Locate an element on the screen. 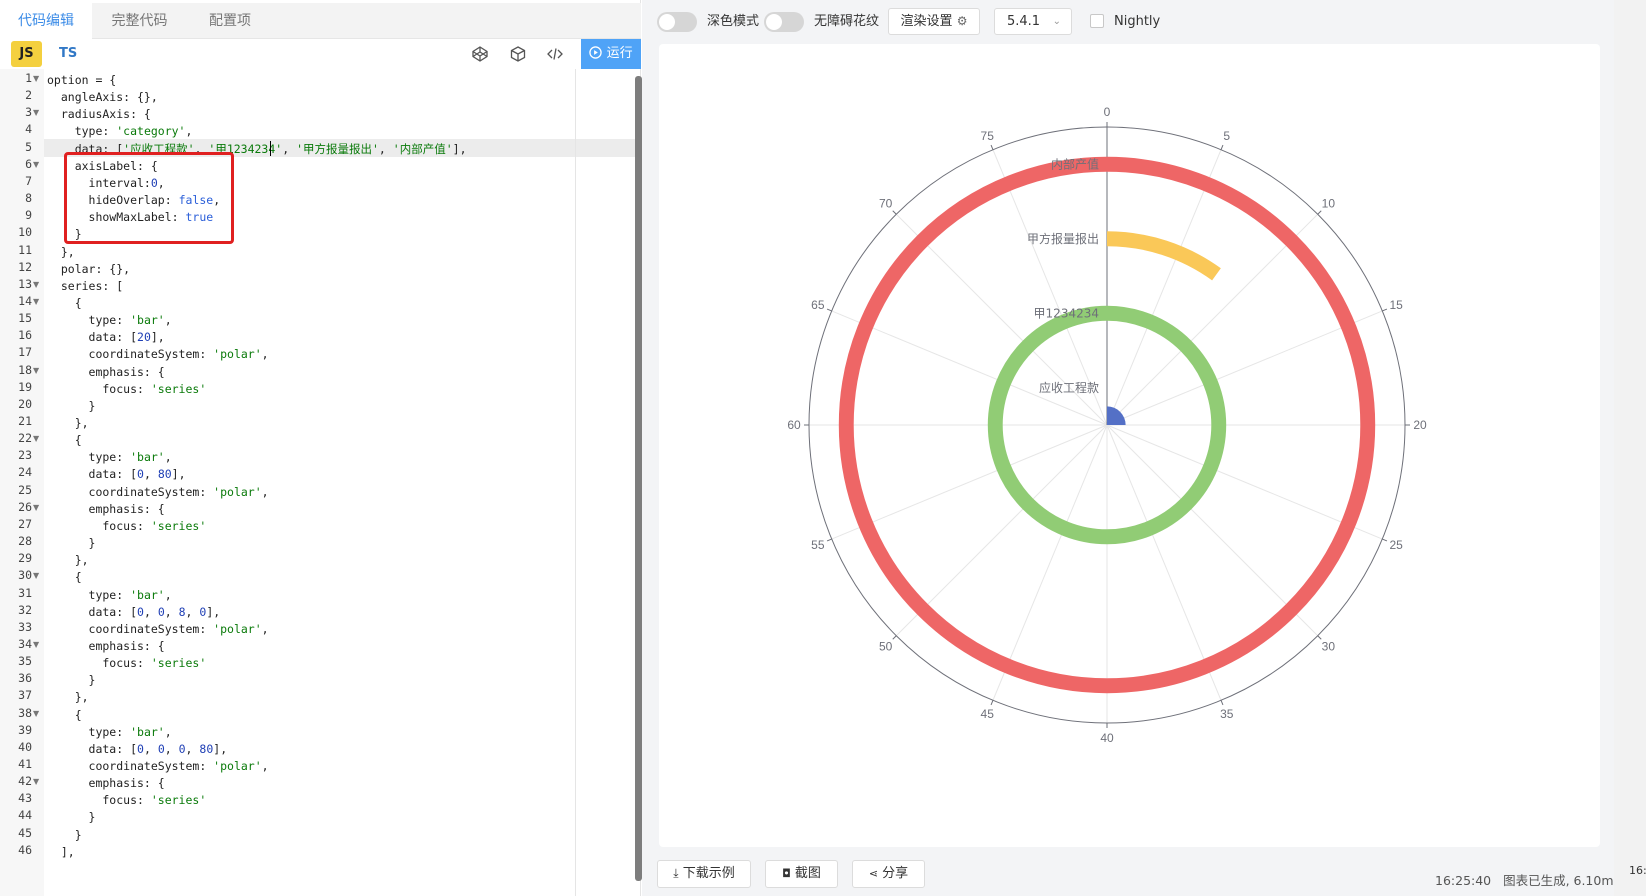 Image resolution: width=1646 pixels, height=896 pixels. radius-category-label: 甲1234234 is located at coordinates (1066, 313).